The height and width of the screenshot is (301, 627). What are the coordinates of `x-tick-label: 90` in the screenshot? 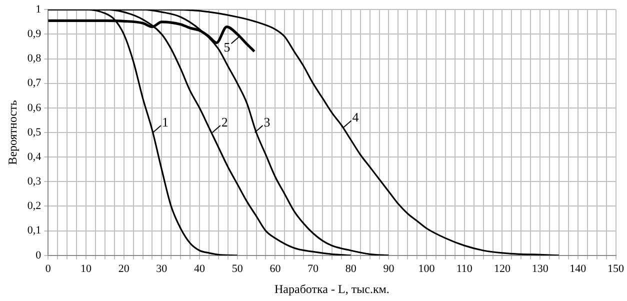 It's located at (389, 268).